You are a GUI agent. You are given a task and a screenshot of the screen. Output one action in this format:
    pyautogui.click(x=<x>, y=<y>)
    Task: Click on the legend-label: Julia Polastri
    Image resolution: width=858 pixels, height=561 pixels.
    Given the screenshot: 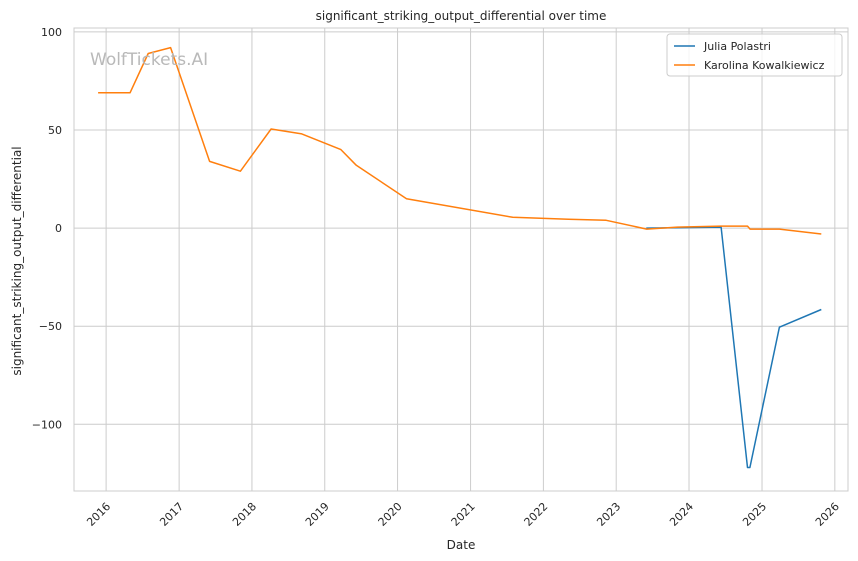 What is the action you would take?
    pyautogui.click(x=737, y=46)
    